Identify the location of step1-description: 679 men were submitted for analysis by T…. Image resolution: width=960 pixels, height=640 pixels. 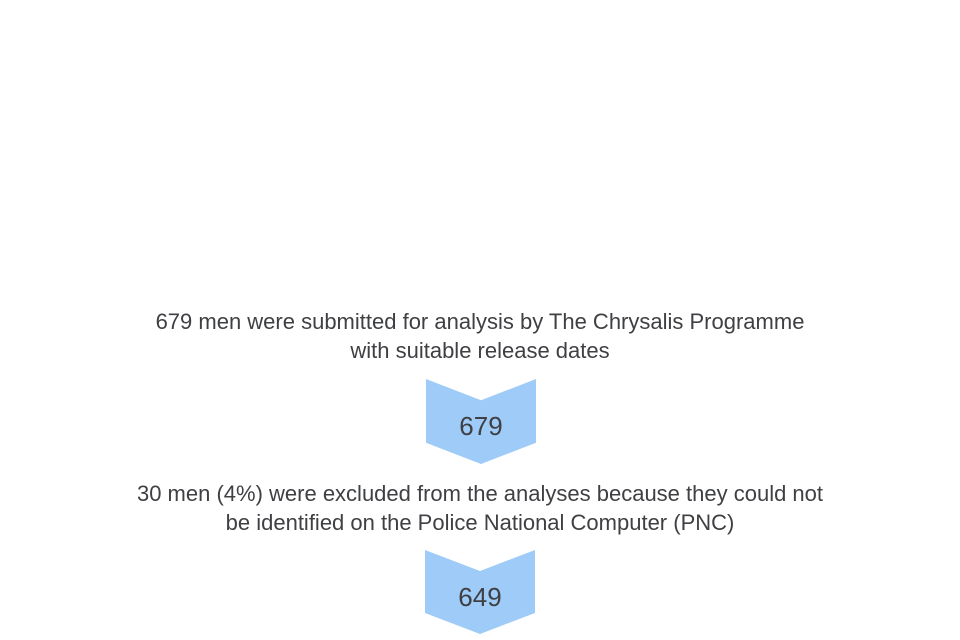
(480, 336).